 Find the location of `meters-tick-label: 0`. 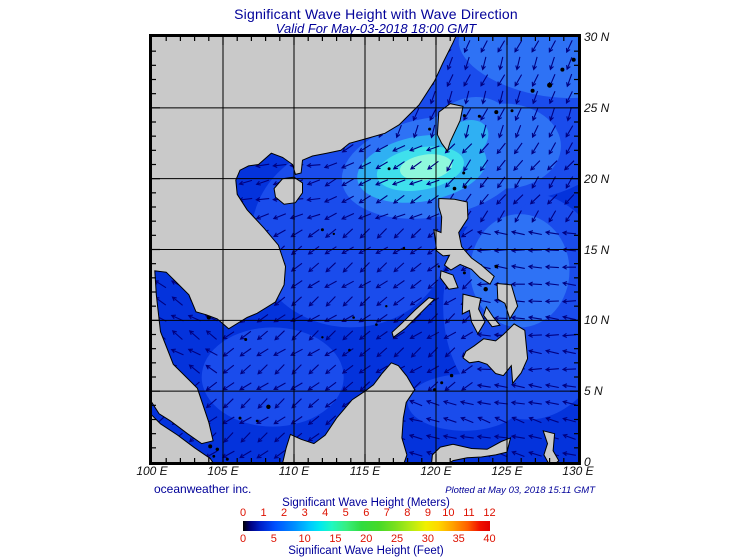

meters-tick-label: 0 is located at coordinates (243, 513).